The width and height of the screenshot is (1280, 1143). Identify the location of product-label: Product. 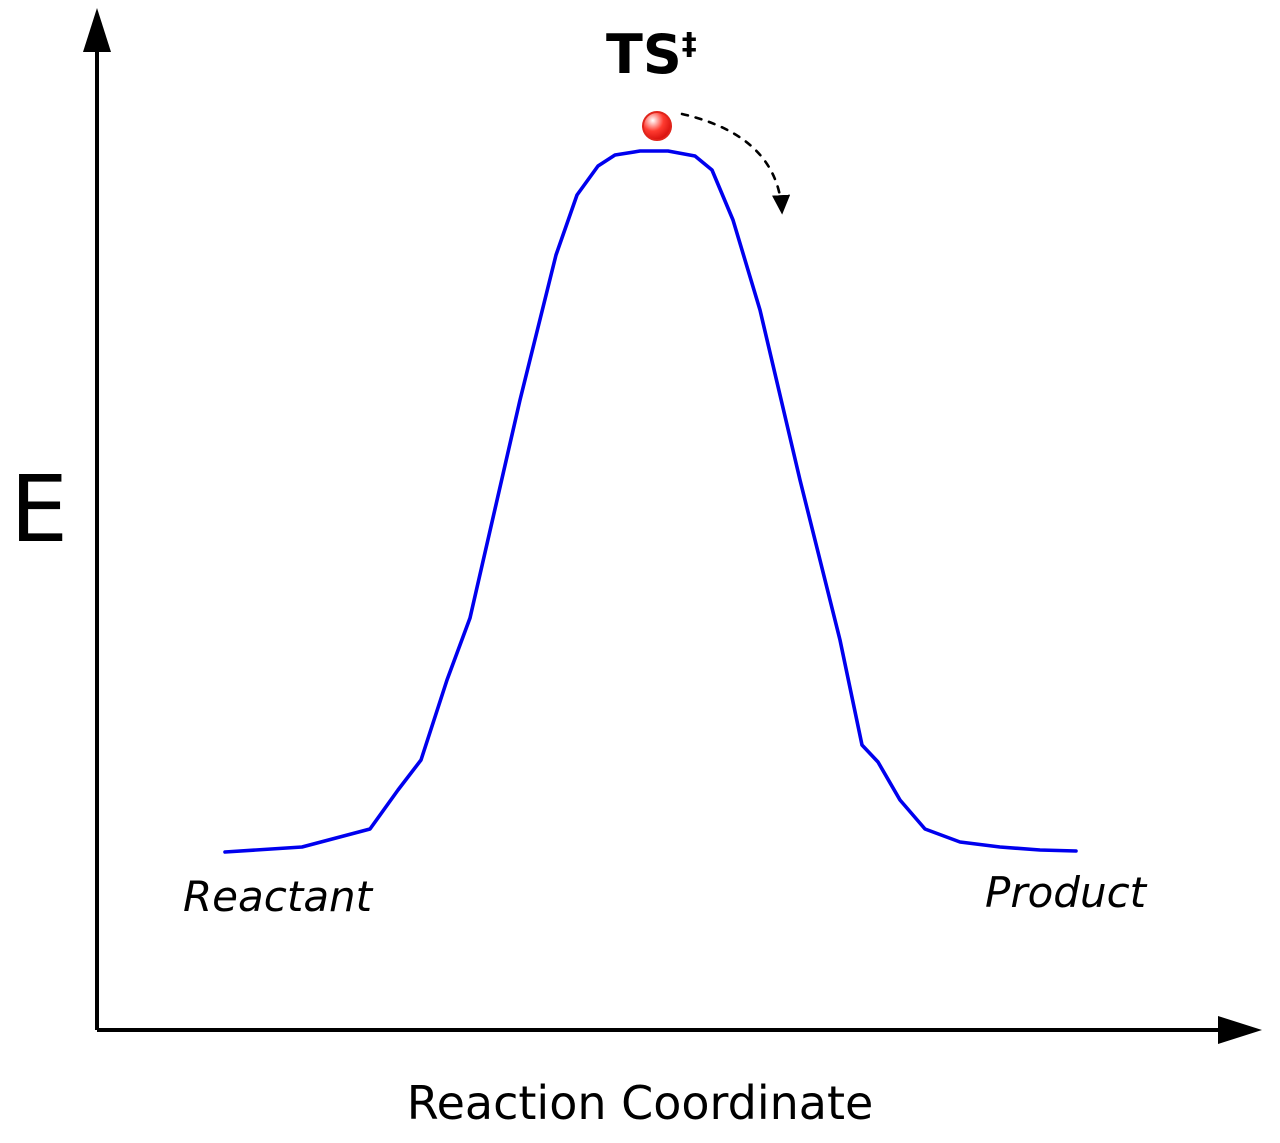
(1066, 892).